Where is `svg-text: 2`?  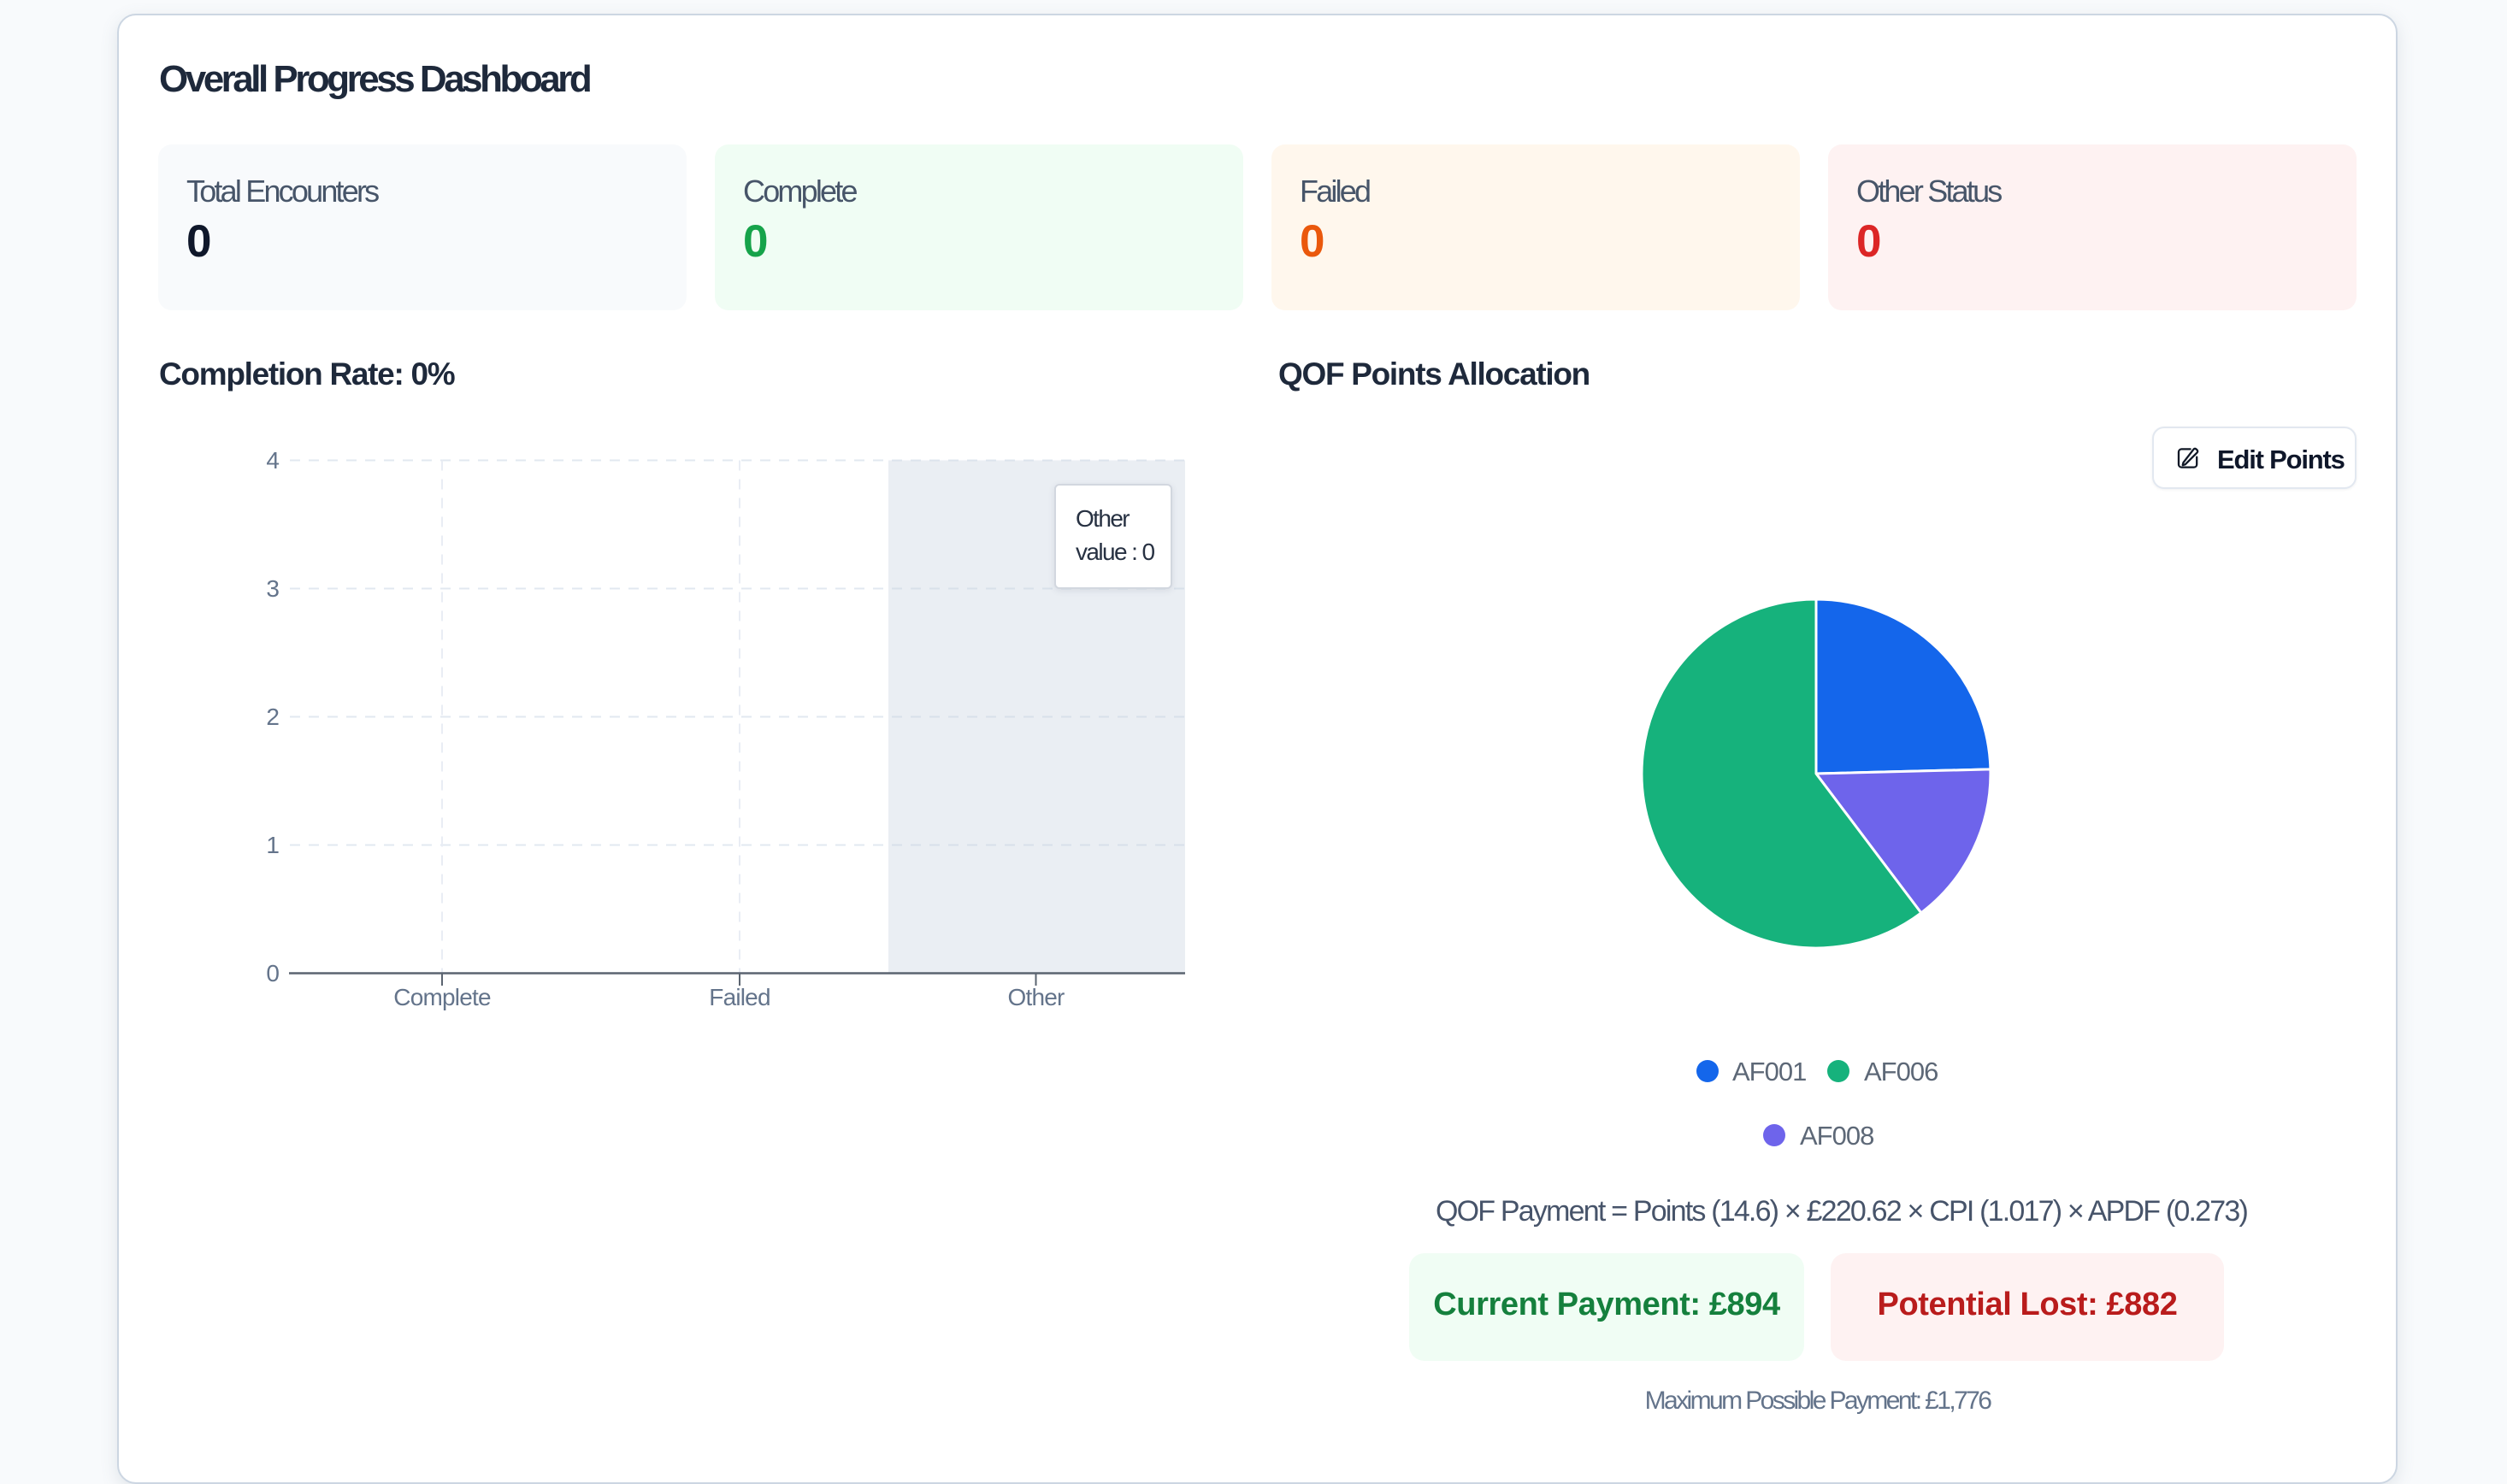
svg-text: 2 is located at coordinates (273, 717).